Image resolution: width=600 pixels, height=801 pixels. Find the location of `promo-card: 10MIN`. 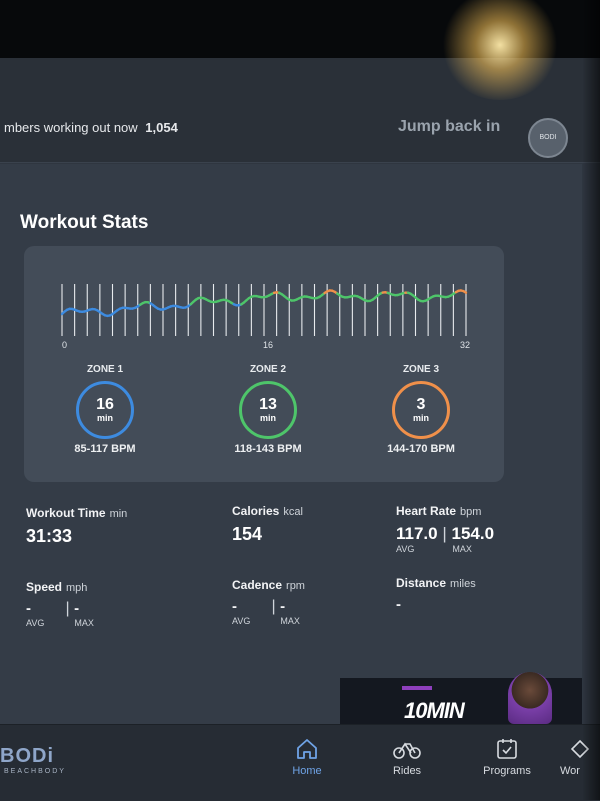

promo-card: 10MIN is located at coordinates (461, 701).